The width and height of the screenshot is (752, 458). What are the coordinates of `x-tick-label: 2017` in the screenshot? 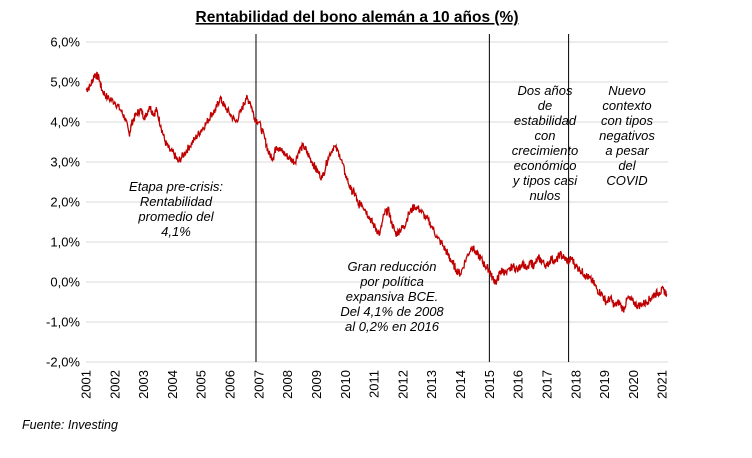 It's located at (546, 384).